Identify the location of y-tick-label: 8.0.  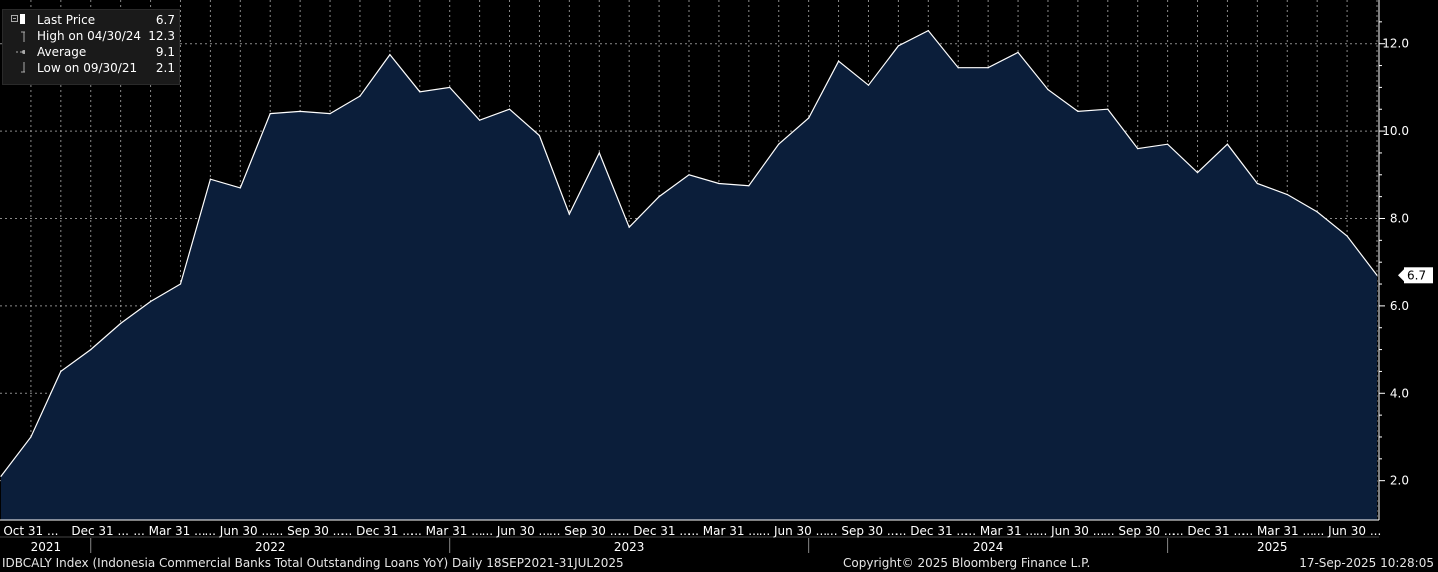
(1399, 218).